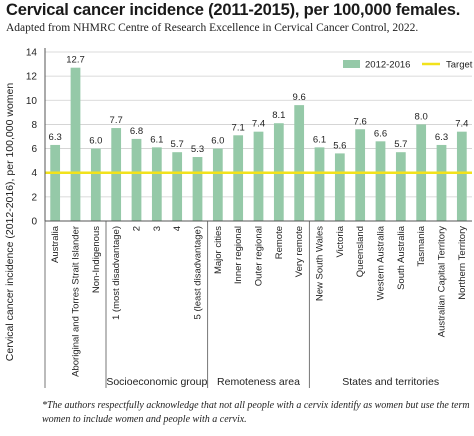  I want to click on y-tick-label: 2, so click(34, 197).